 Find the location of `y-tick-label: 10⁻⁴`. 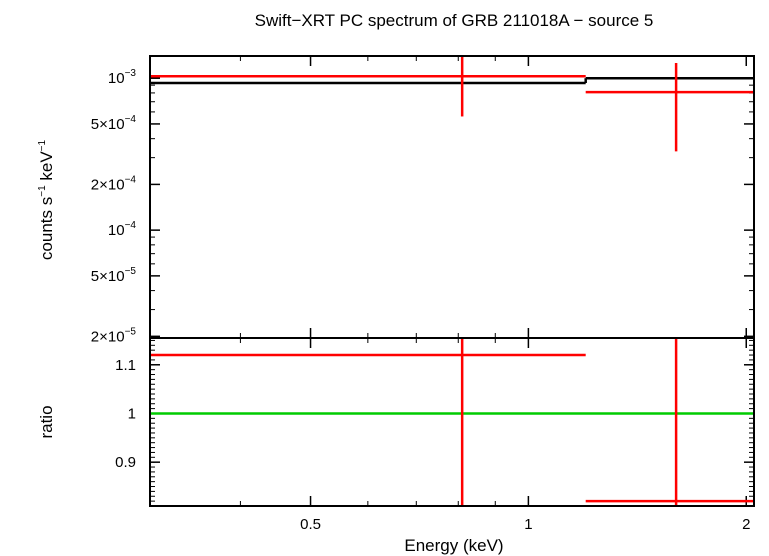

y-tick-label: 10⁻⁴ is located at coordinates (122, 229).